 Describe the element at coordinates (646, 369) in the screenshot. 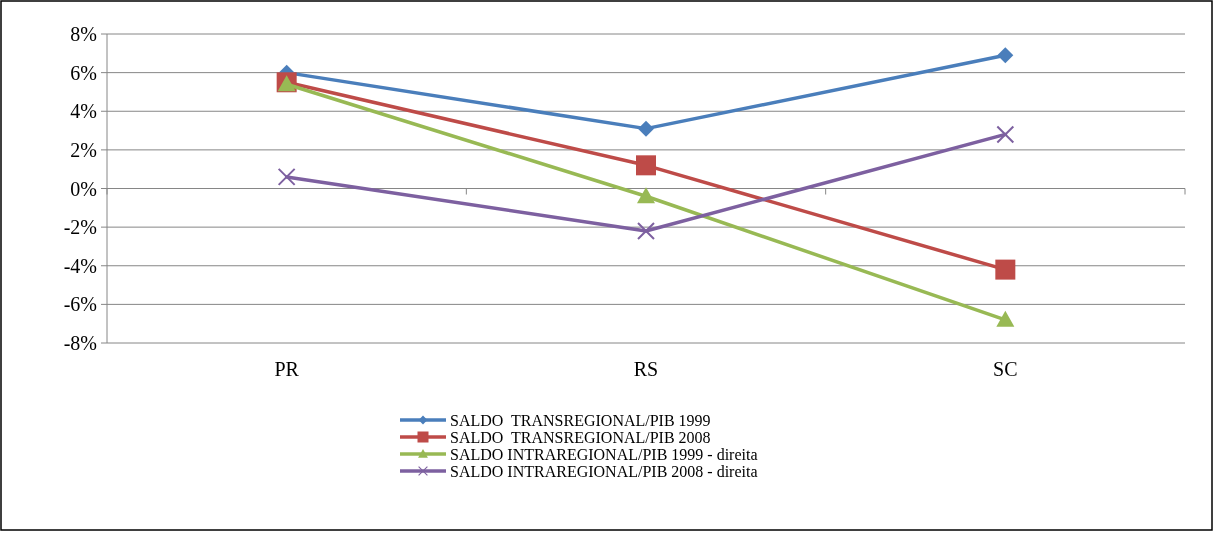

I see `x-tick-label: RS` at that location.